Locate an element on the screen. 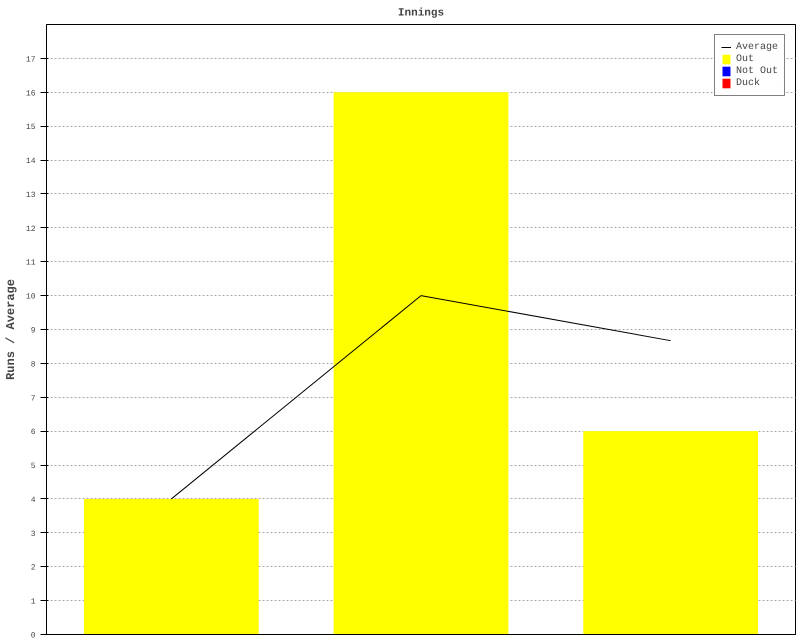  y-tick-label: 10 is located at coordinates (31, 297).